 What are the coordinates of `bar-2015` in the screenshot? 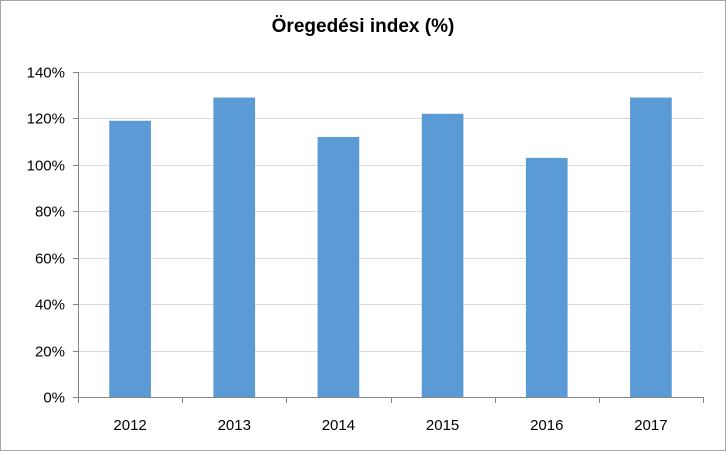 It's located at (442, 255).